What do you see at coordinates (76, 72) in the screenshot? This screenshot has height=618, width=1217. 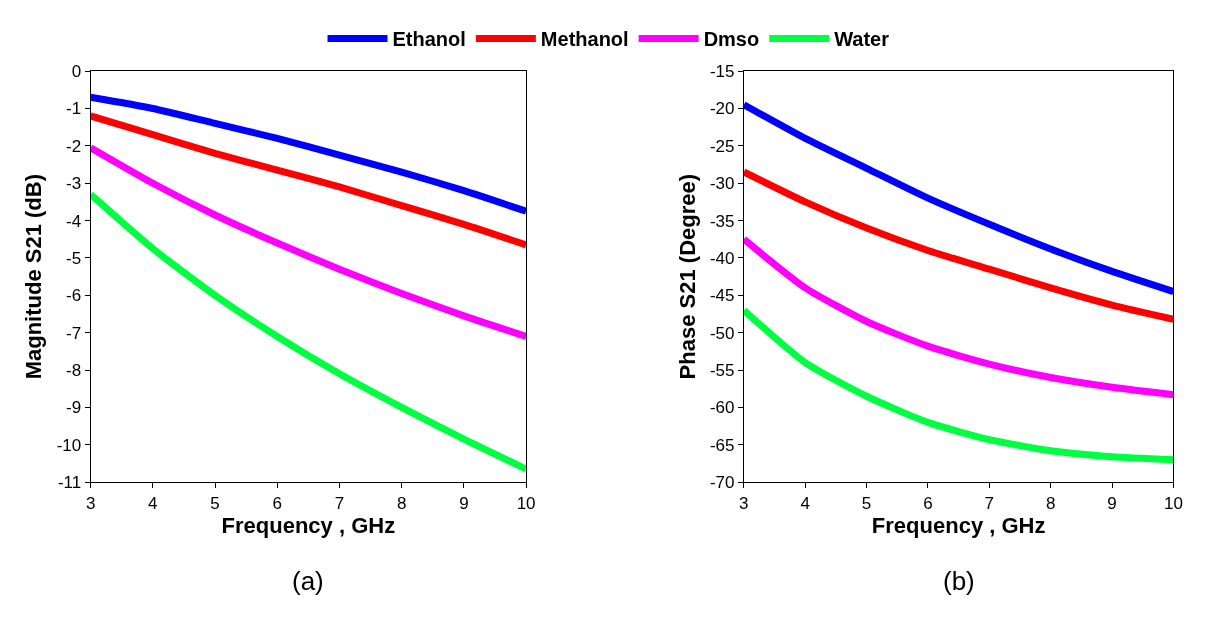 I see `y-tick-label: 0` at bounding box center [76, 72].